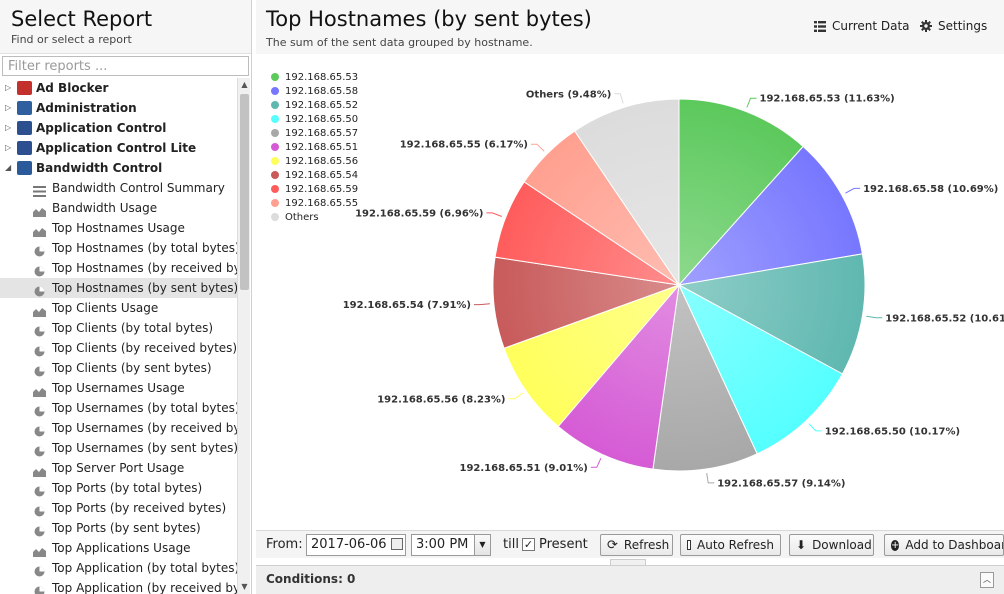 The image size is (1004, 594). What do you see at coordinates (349, 544) in the screenshot?
I see `date-value: 2017-06-06` at bounding box center [349, 544].